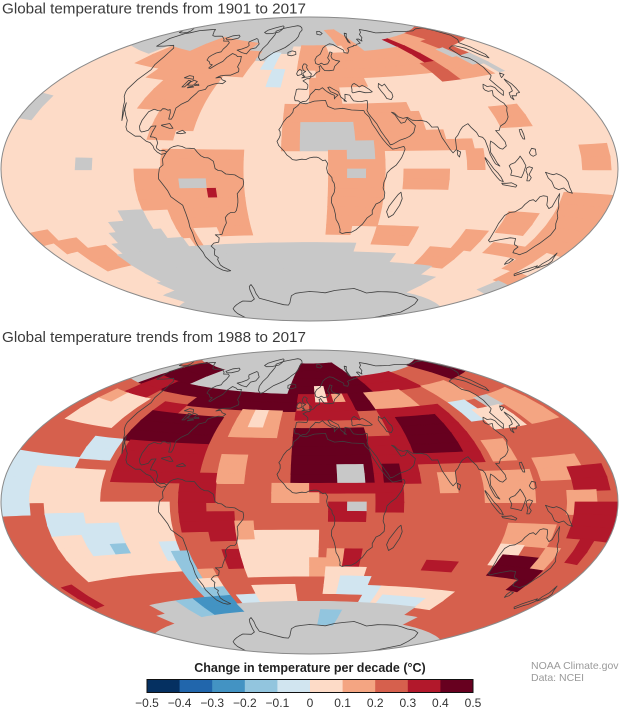  Describe the element at coordinates (309, 668) in the screenshot. I see `svg-text:Change in temperature per deca: Change in temperature per decade (°C)` at that location.